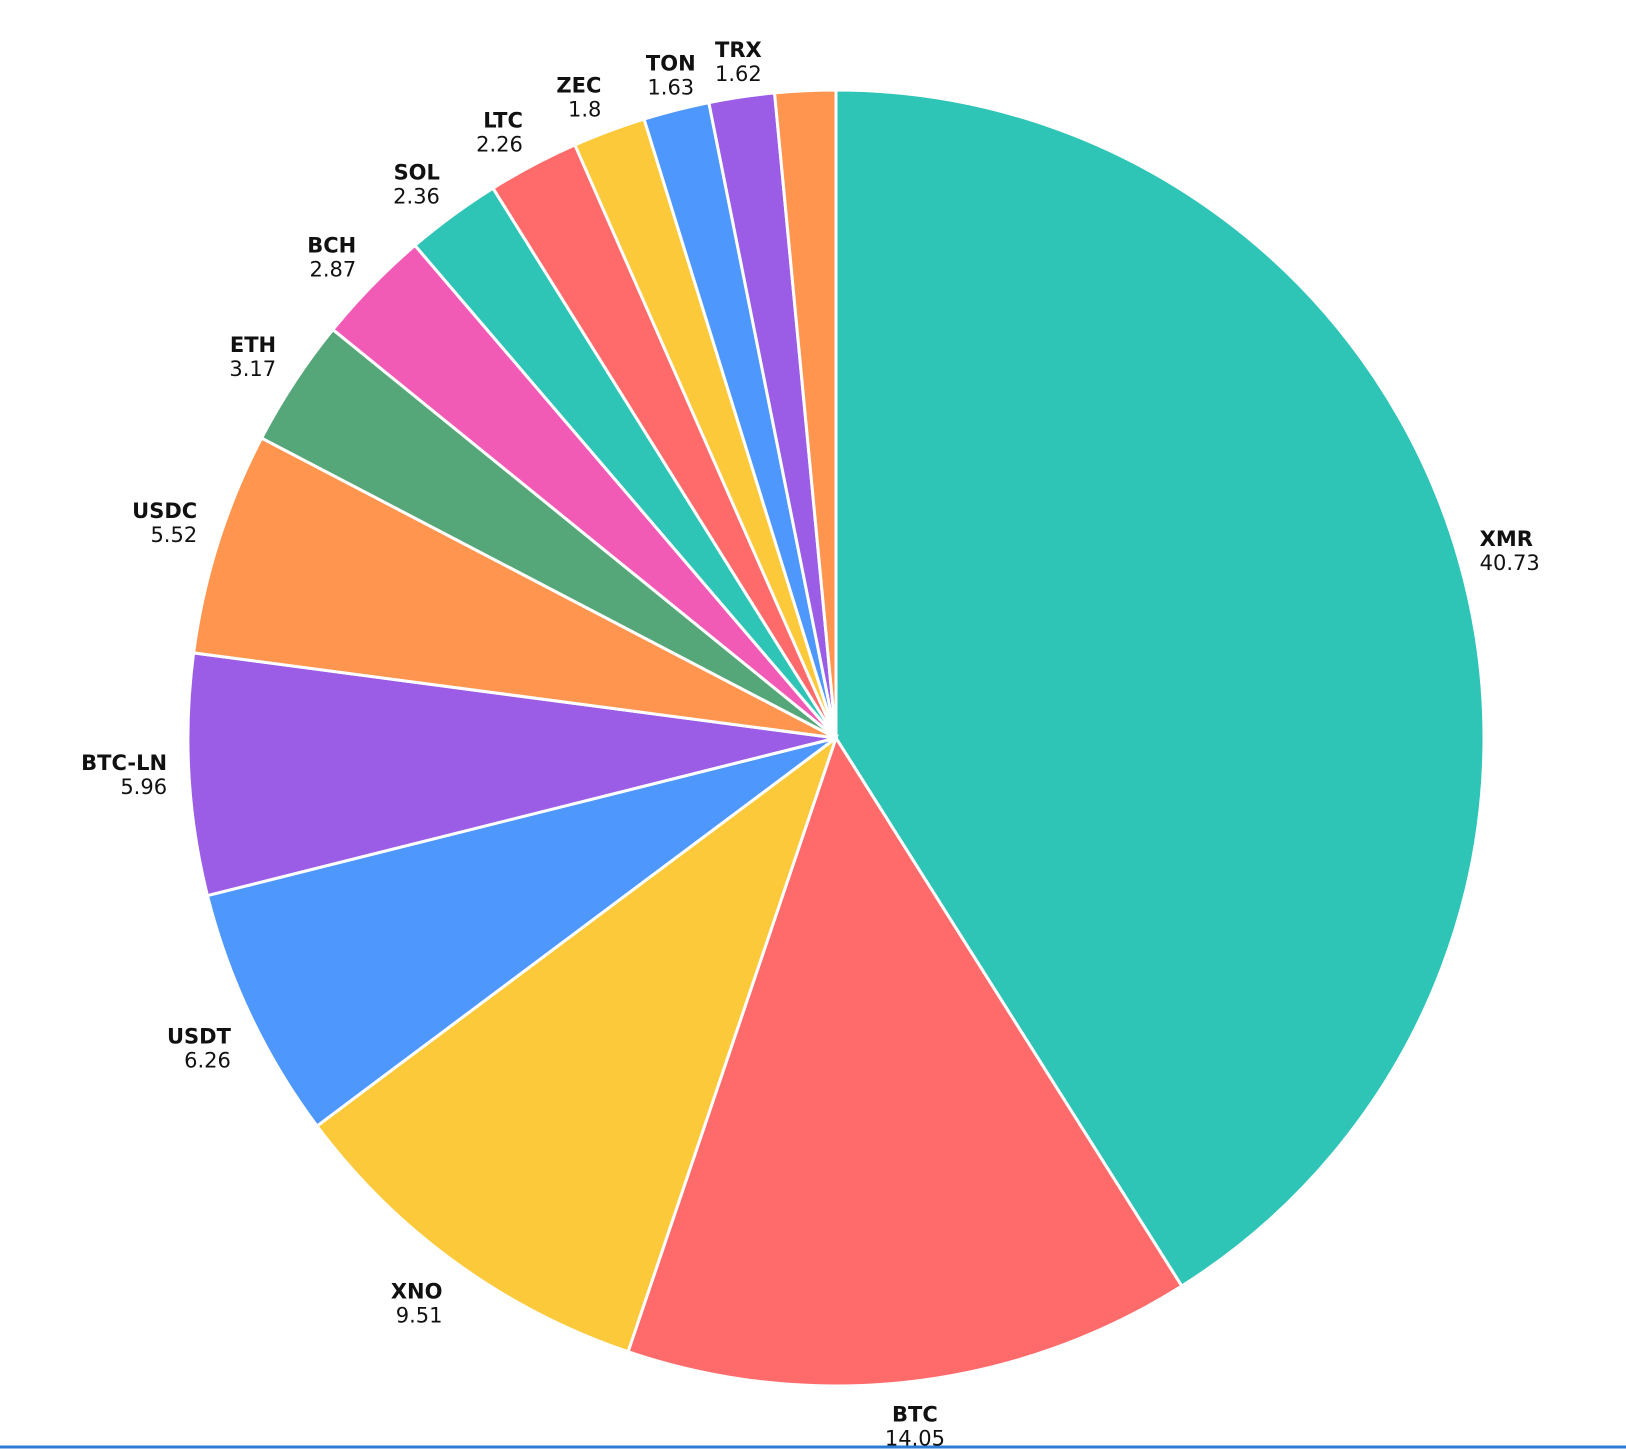 Image resolution: width=1626 pixels, height=1450 pixels. What do you see at coordinates (252, 369) in the screenshot?
I see `slice-value: 3.17` at bounding box center [252, 369].